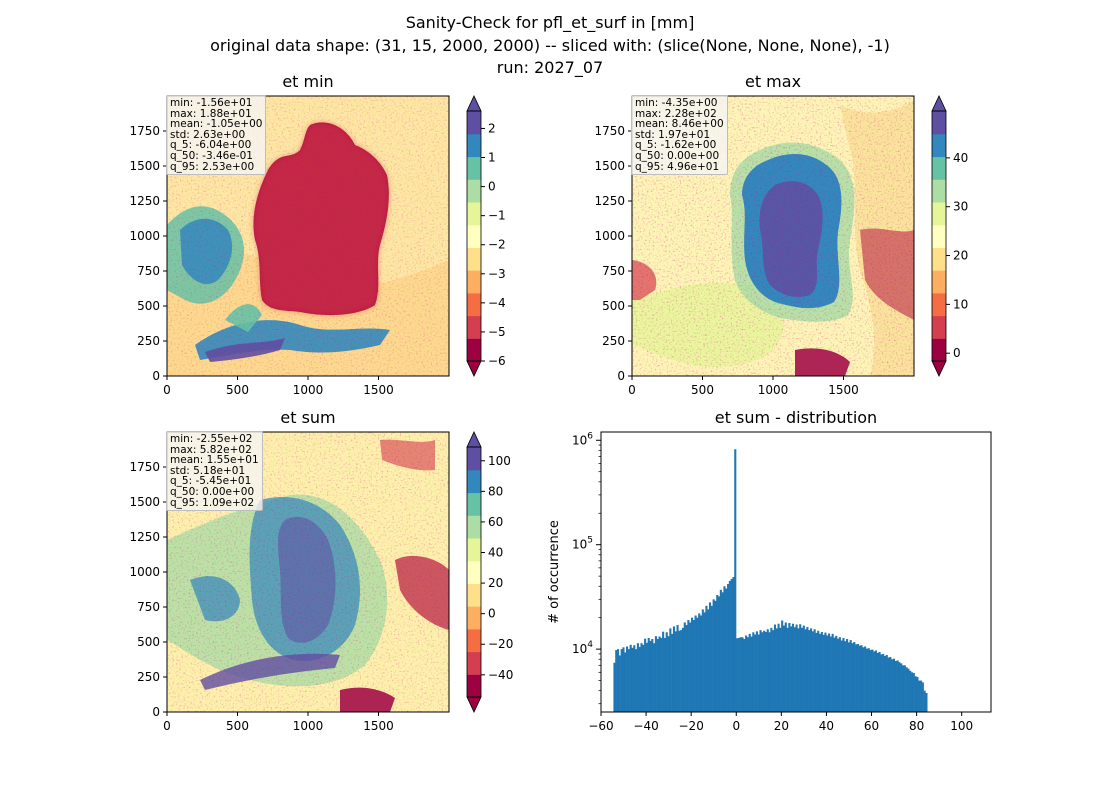  I want to click on stat-line: std: 1.97e+01, so click(673, 134).